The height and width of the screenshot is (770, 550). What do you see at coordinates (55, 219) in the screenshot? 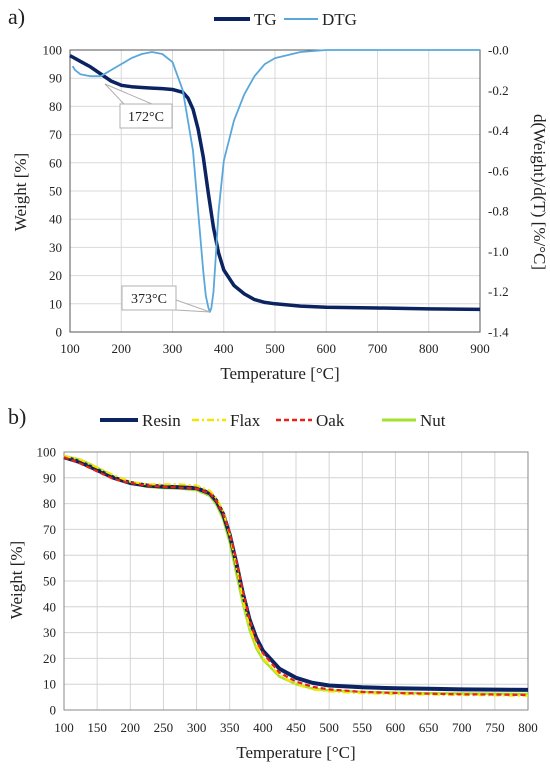
I see `panel-a-y-tick-4: 40` at bounding box center [55, 219].